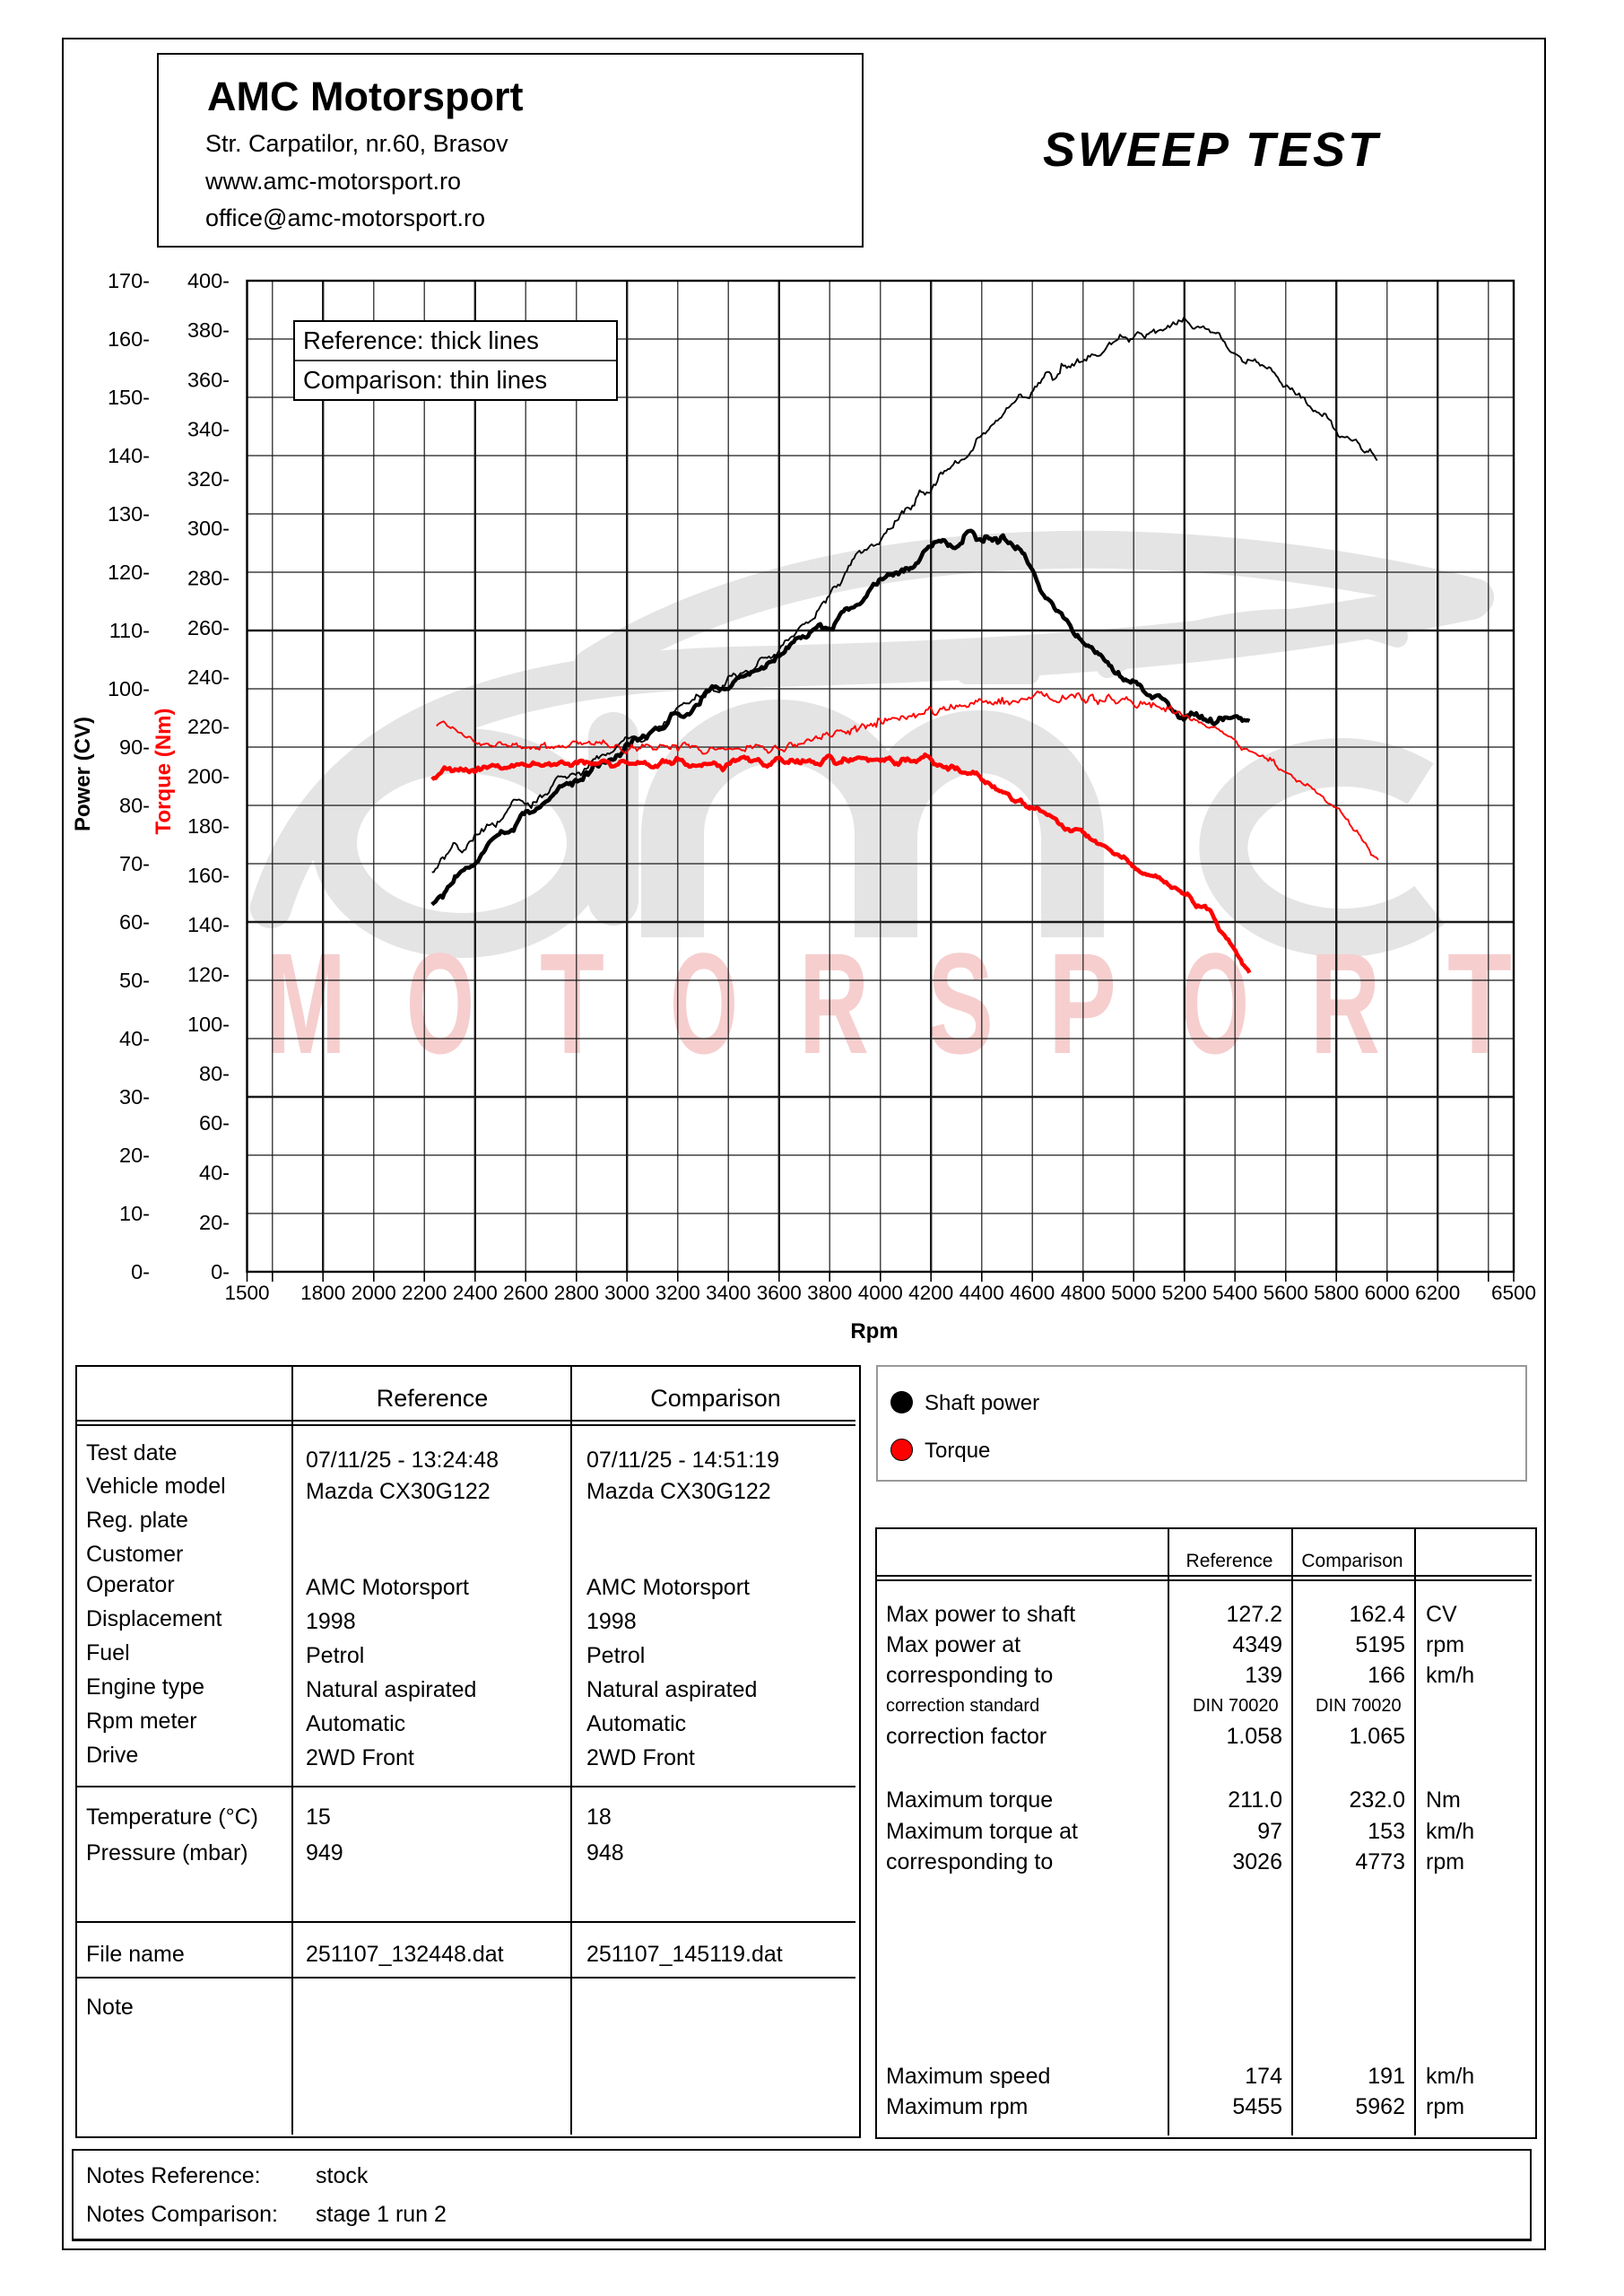 The image size is (1624, 2296). I want to click on svg-text: 5800, so click(1336, 1293).